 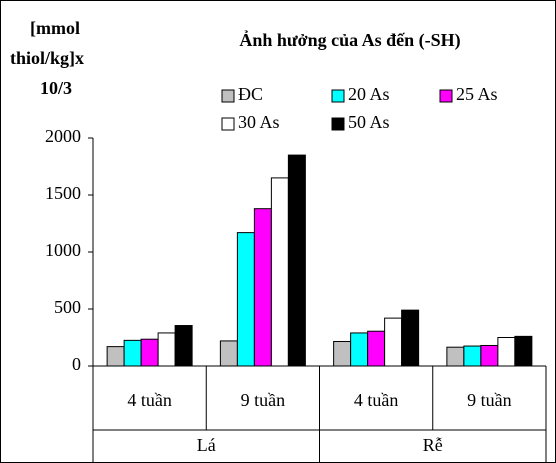 What do you see at coordinates (67, 307) in the screenshot?
I see `y-tick-label: 500` at bounding box center [67, 307].